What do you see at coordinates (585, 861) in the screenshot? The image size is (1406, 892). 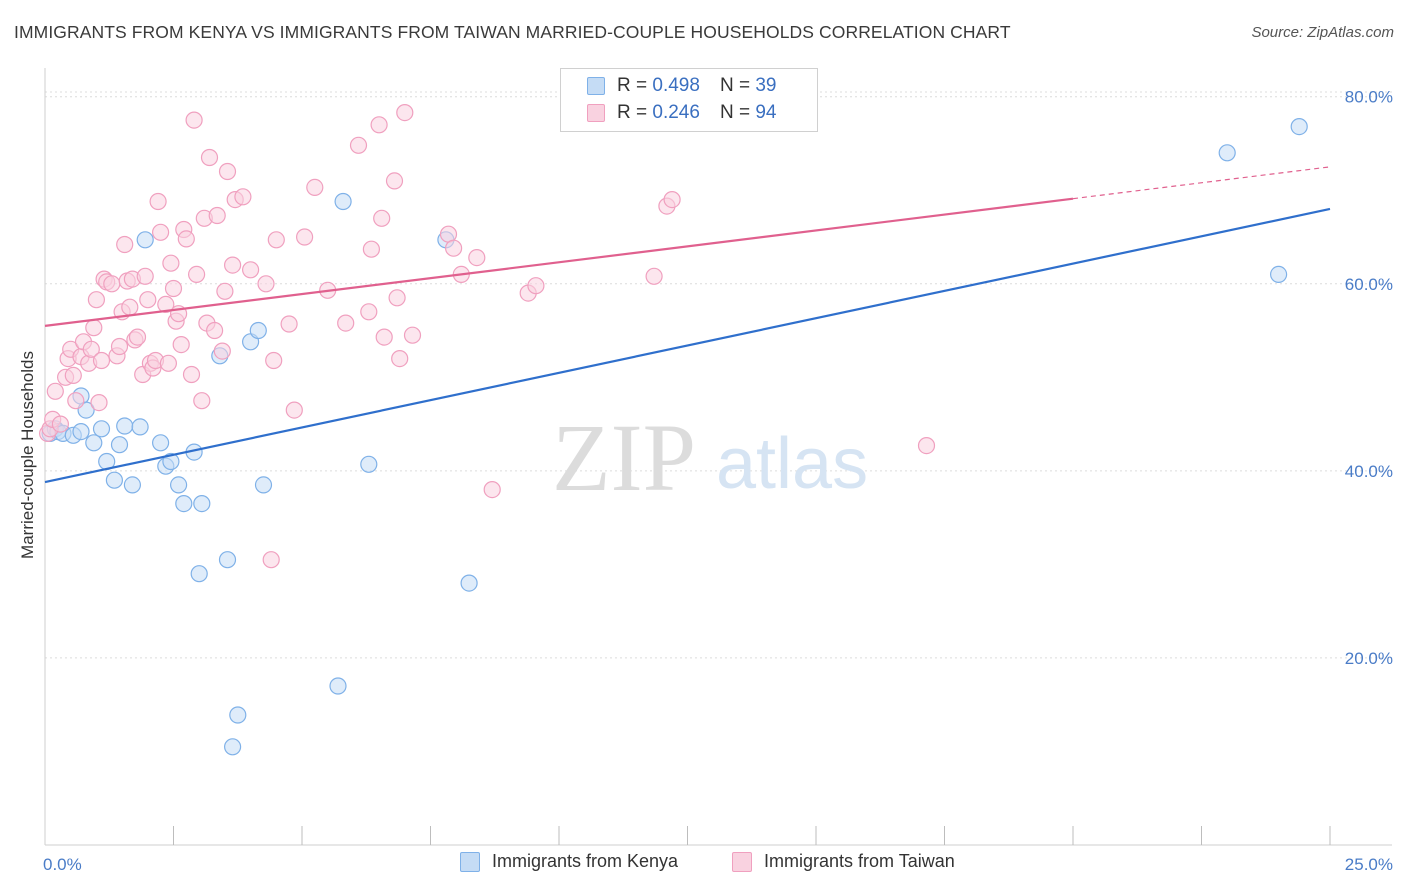 I see `legend-label-kenya: Immigrants from Kenya` at bounding box center [585, 861].